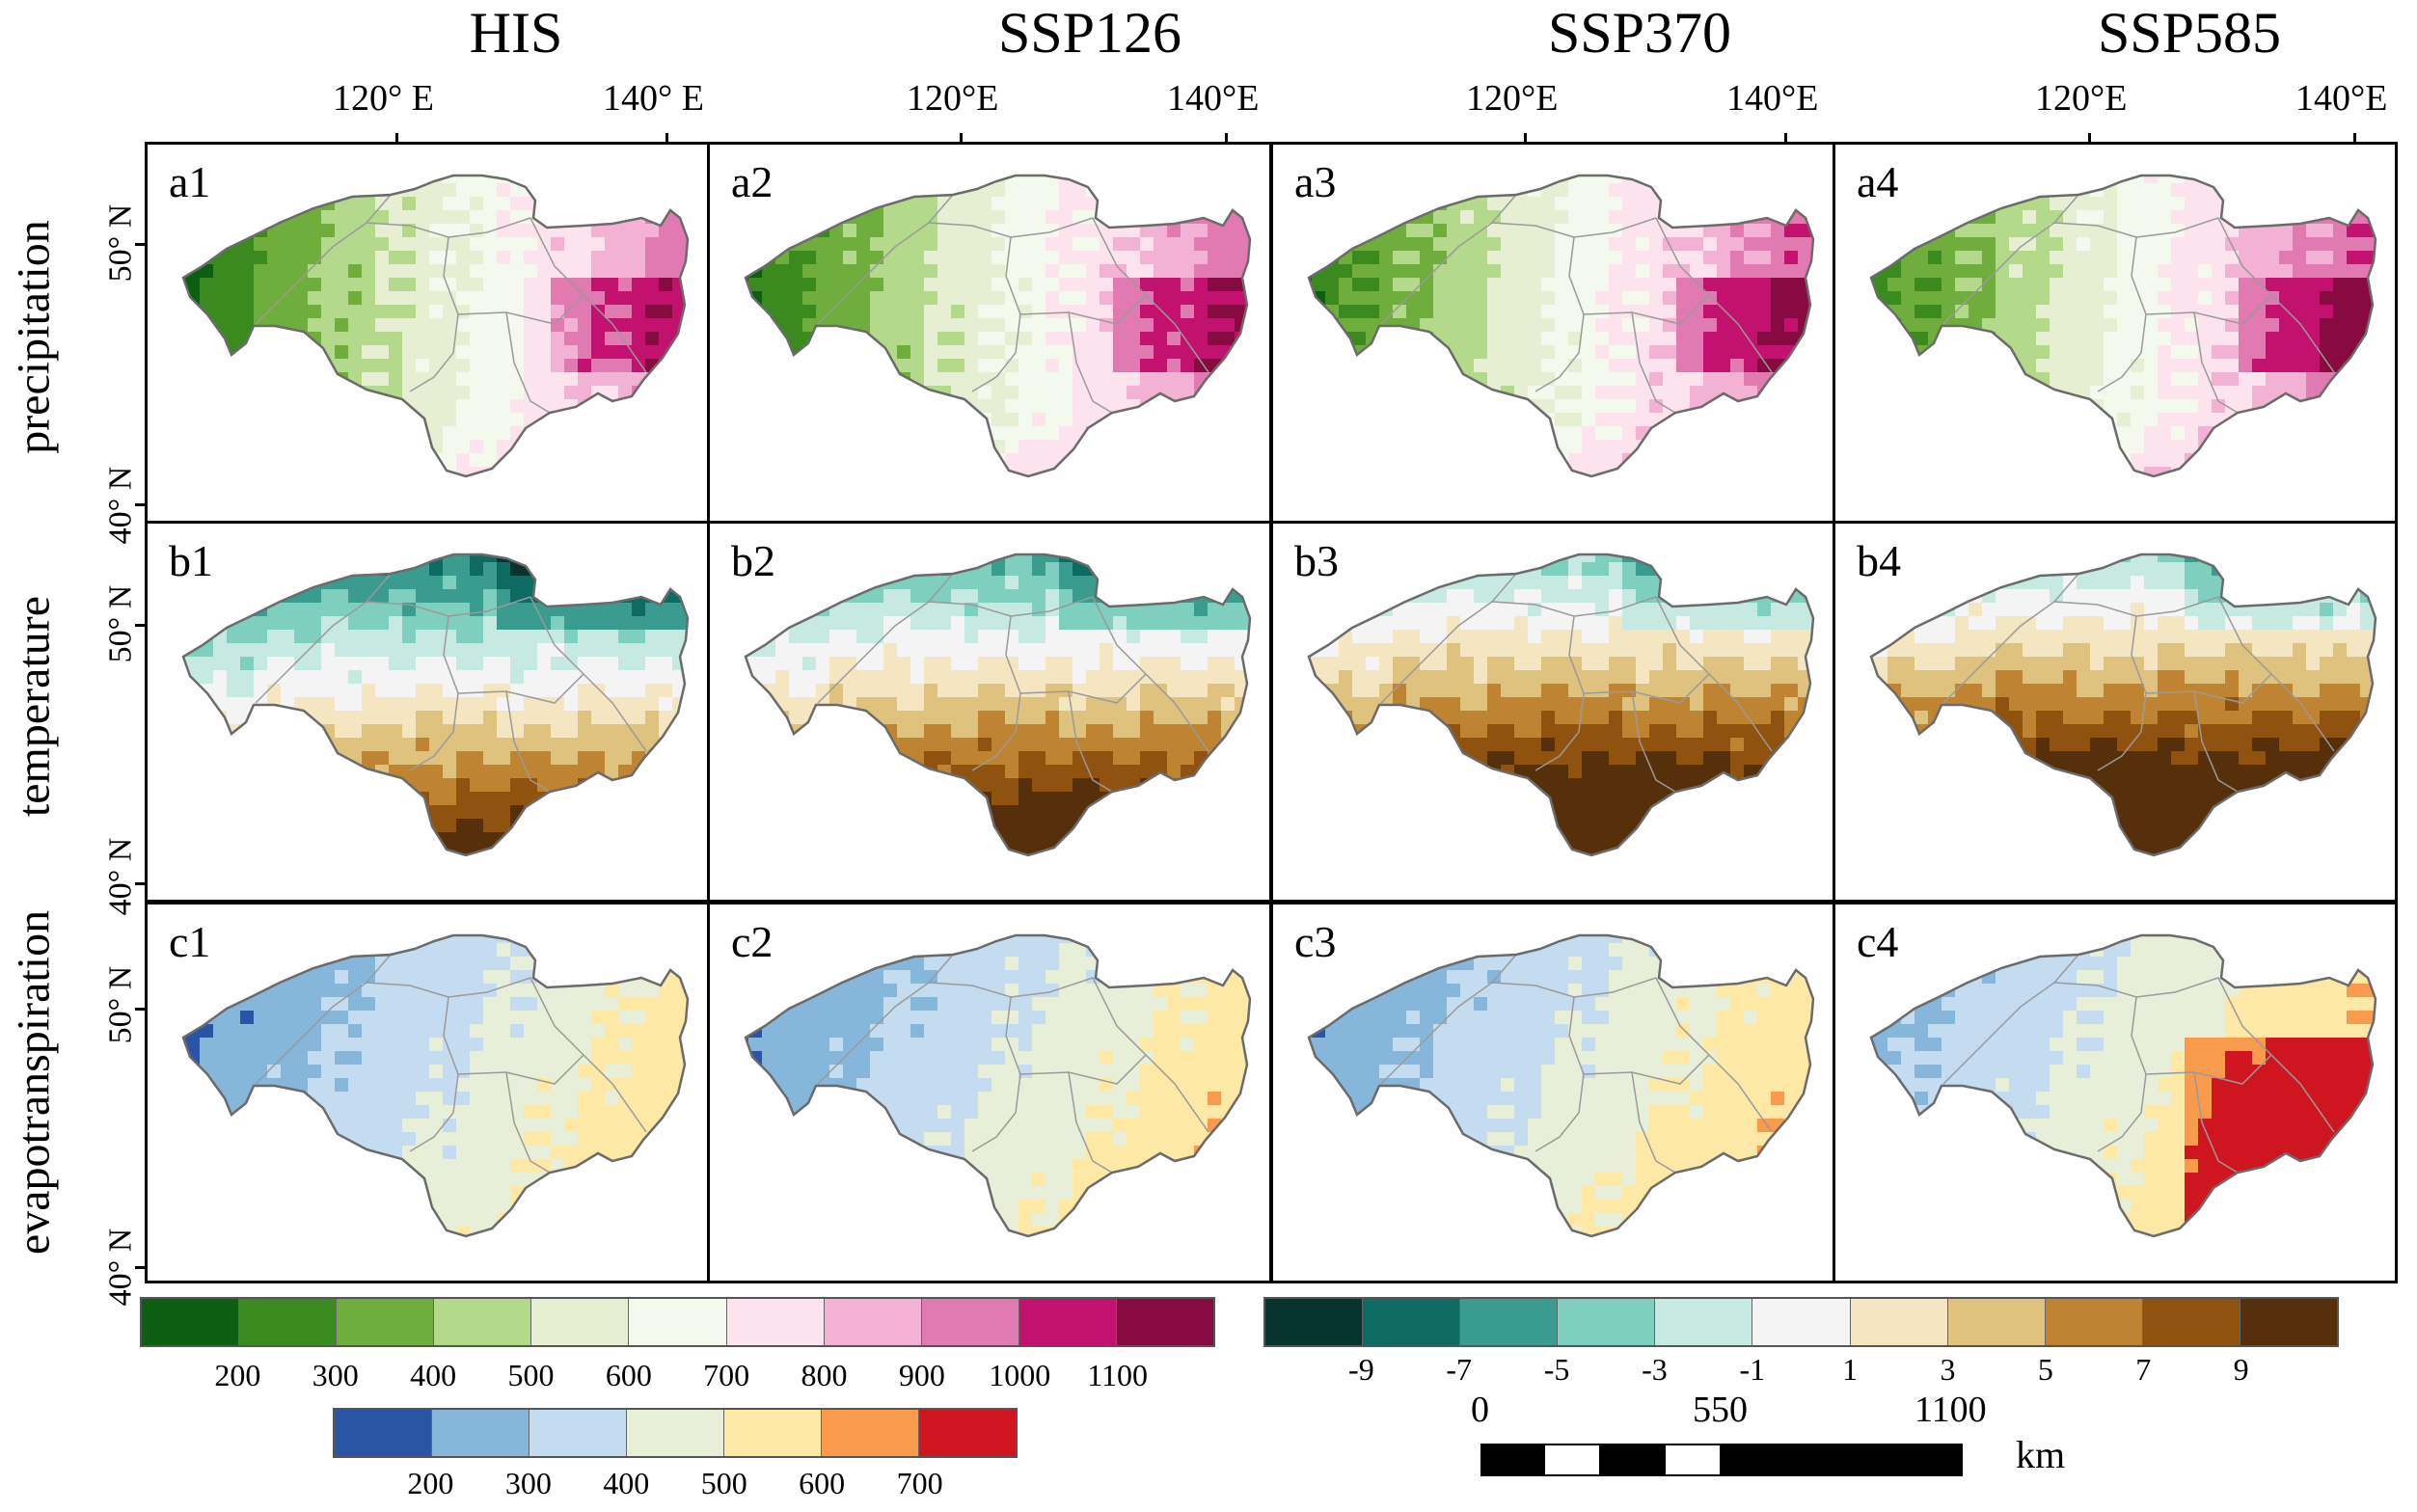  Describe the element at coordinates (516, 33) in the screenshot. I see `column-title-his: HIS` at that location.